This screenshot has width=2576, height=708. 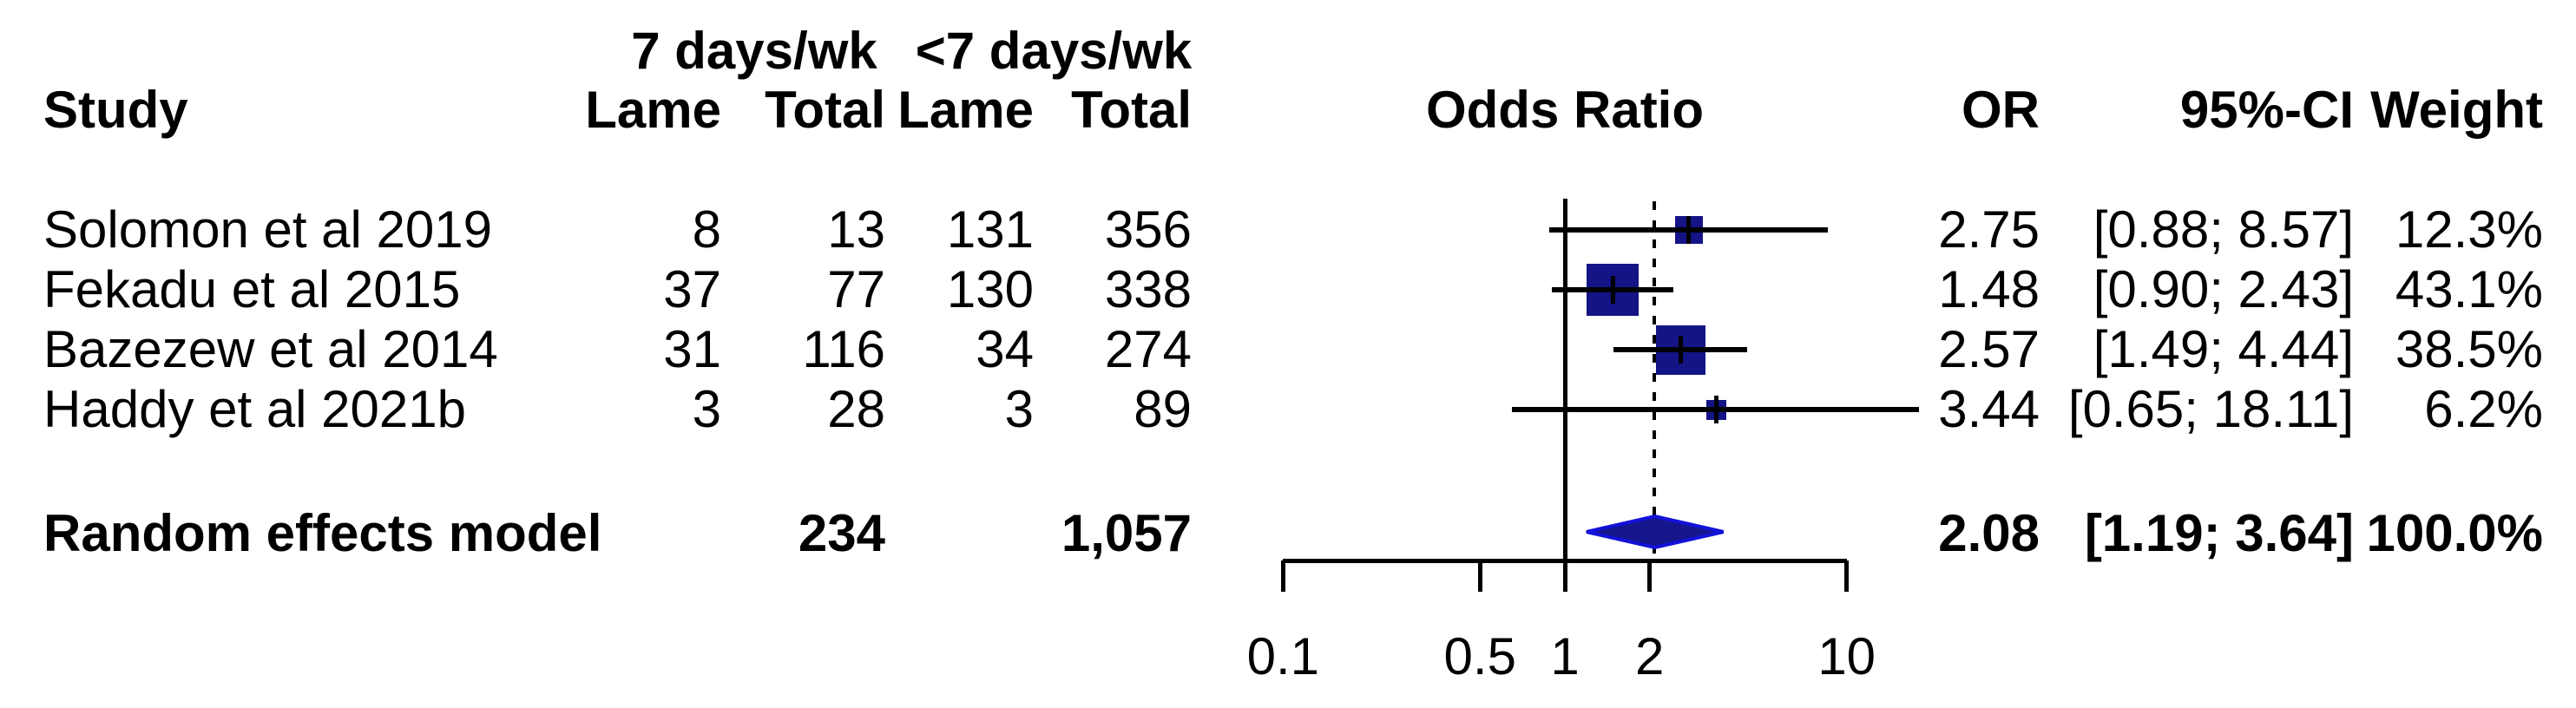 What do you see at coordinates (1148, 229) in the screenshot?
I see `study-total-lt7d: 356` at bounding box center [1148, 229].